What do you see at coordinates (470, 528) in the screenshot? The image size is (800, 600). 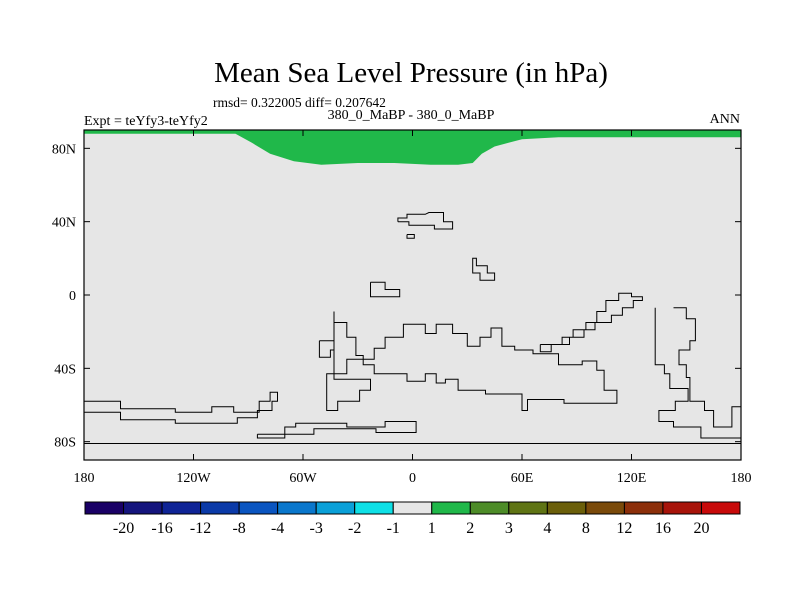 I see `colorbar-label: 2` at bounding box center [470, 528].